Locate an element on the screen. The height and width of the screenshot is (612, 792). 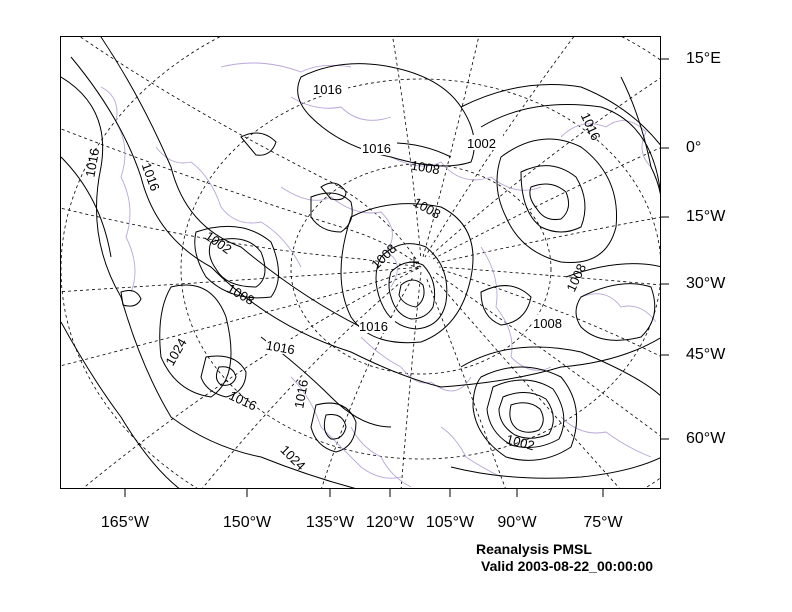
contour-label: 1024 is located at coordinates (175, 352).